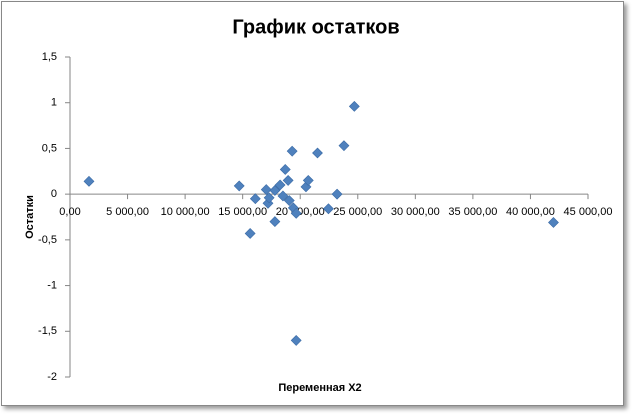 The height and width of the screenshot is (419, 632). I want to click on x-tick-label: 25 000,00, so click(357, 212).